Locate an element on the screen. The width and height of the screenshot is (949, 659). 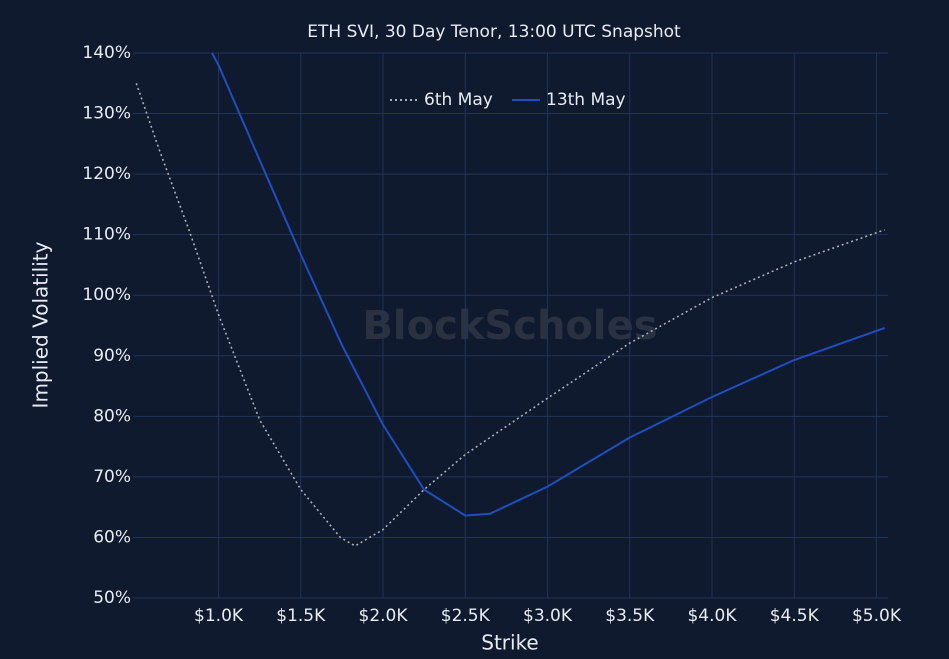
x-tick-label: $4.5K is located at coordinates (795, 616).